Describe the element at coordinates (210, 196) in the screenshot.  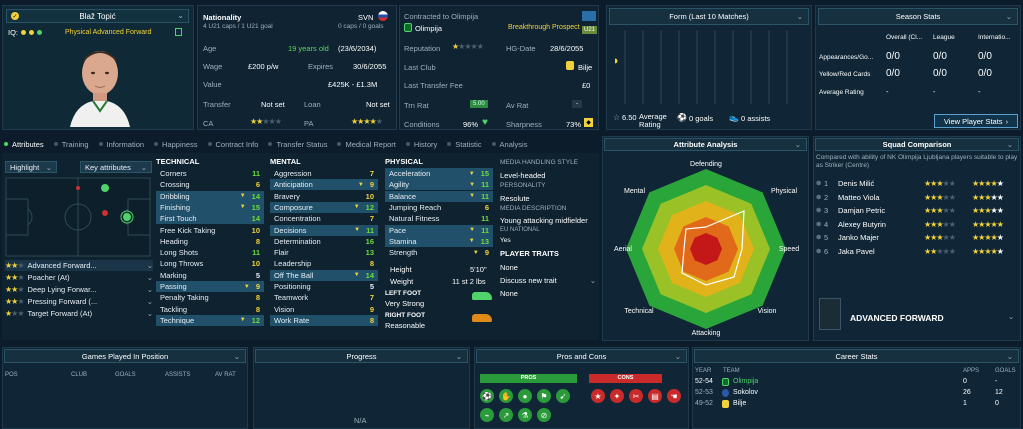
I see `attribute-row: Dribbling ▼ 14` at that location.